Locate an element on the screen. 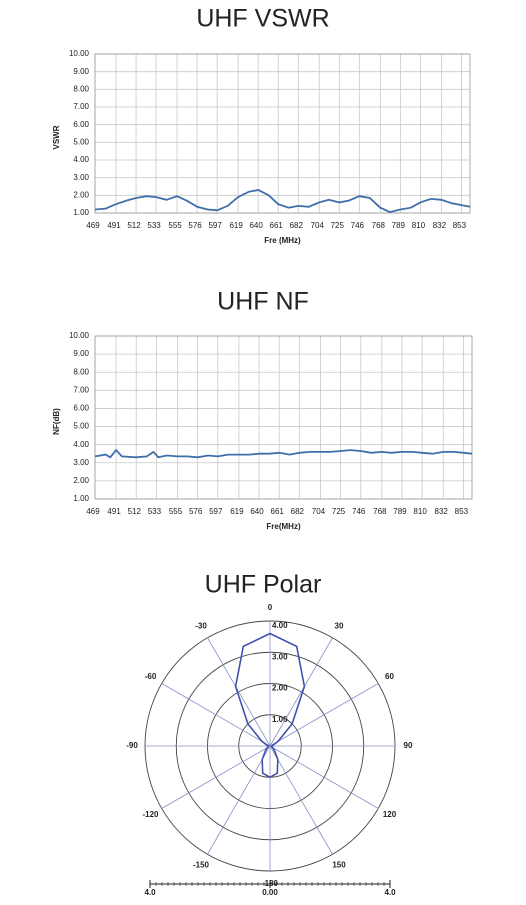 The height and width of the screenshot is (905, 526). r-tick-label: 4.00 is located at coordinates (280, 625).